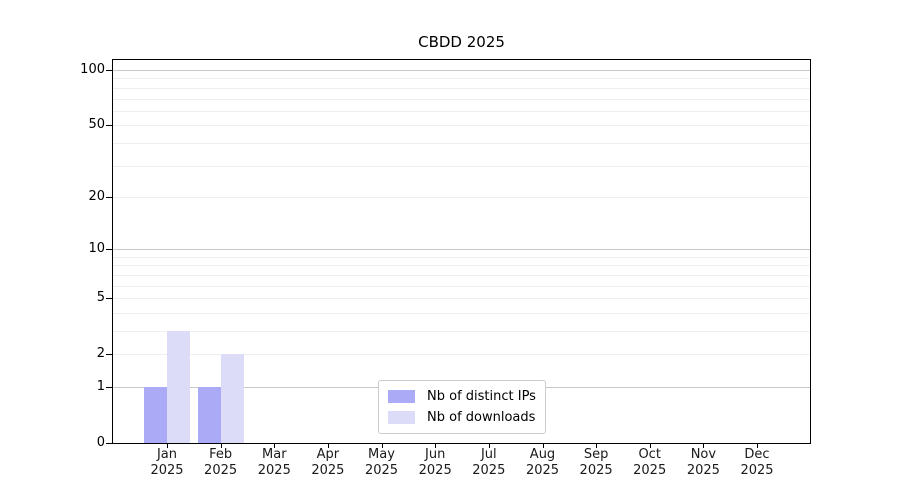 The image size is (900, 500). What do you see at coordinates (597, 446) in the screenshot?
I see `x-tick-sep` at bounding box center [597, 446].